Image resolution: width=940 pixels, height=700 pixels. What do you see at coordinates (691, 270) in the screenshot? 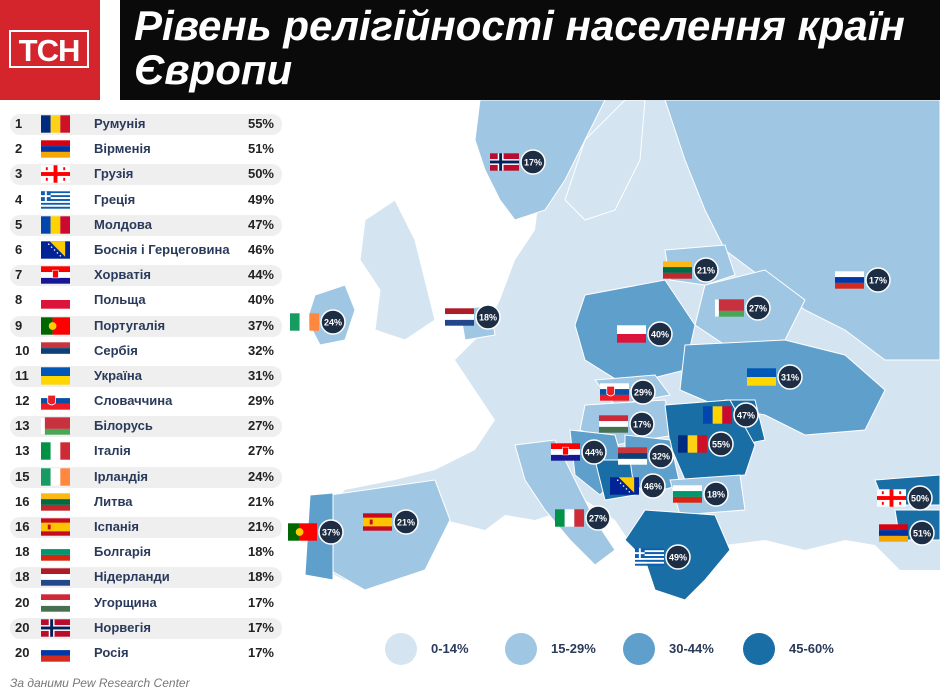
I see `map-marker-lithuania: 21%` at bounding box center [691, 270].